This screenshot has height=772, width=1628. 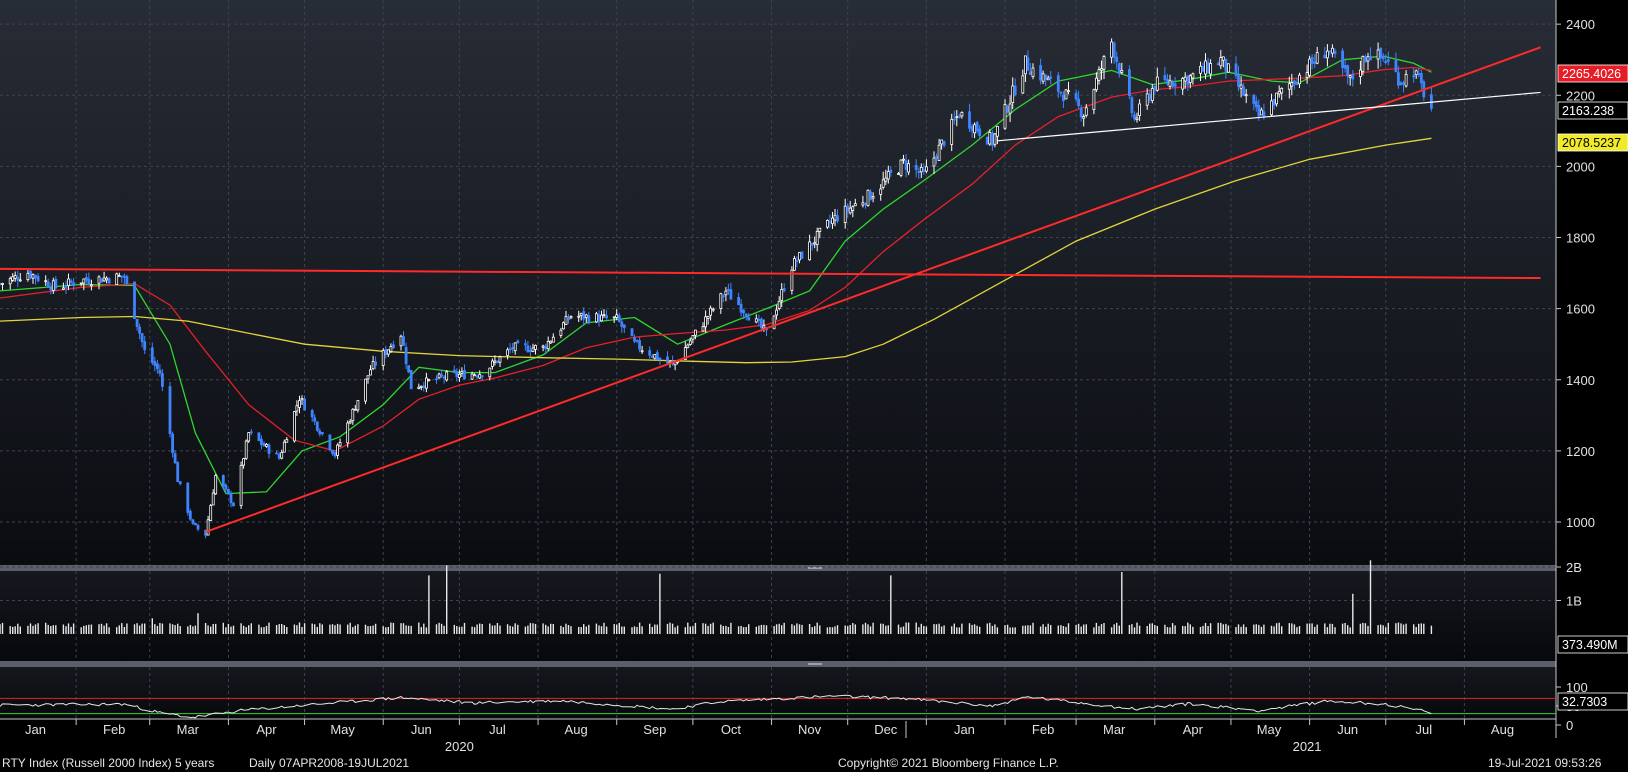 I want to click on last-value-label: 2078.5237, so click(x=1591, y=143).